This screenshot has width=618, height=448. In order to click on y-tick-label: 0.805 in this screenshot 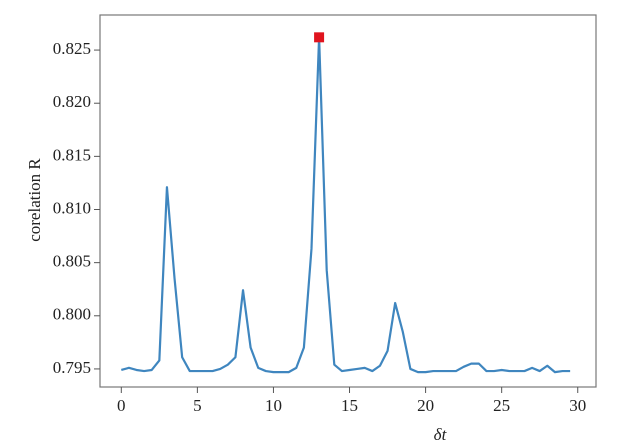, I will do `click(72, 261)`.